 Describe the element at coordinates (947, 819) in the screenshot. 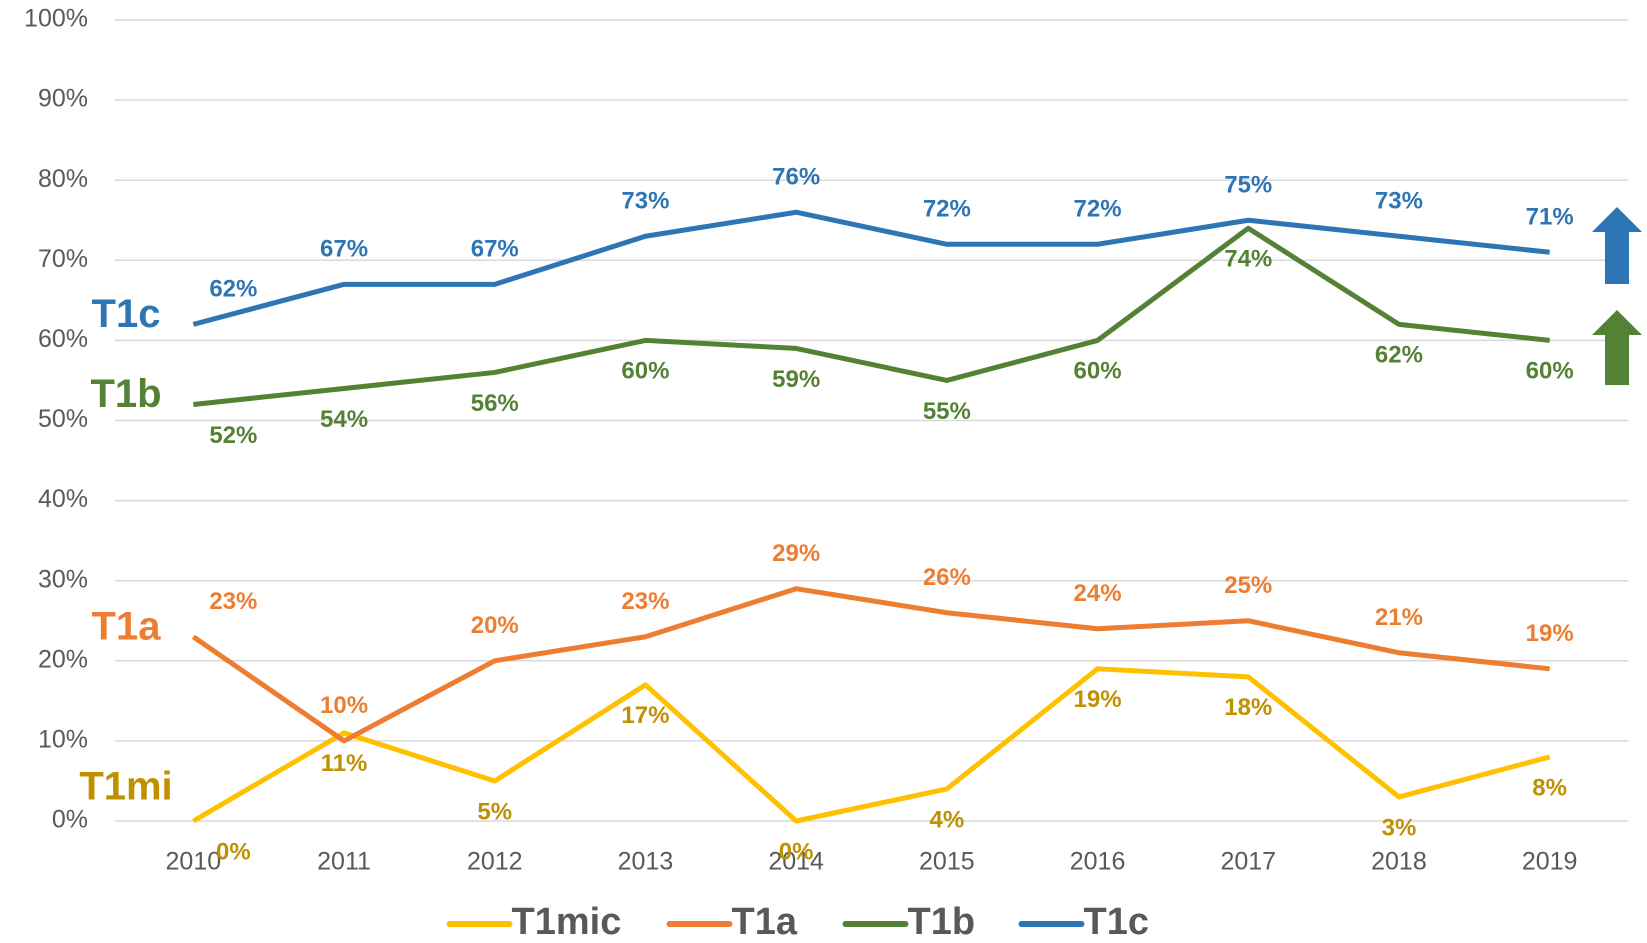

I see `data-label: 4%` at that location.